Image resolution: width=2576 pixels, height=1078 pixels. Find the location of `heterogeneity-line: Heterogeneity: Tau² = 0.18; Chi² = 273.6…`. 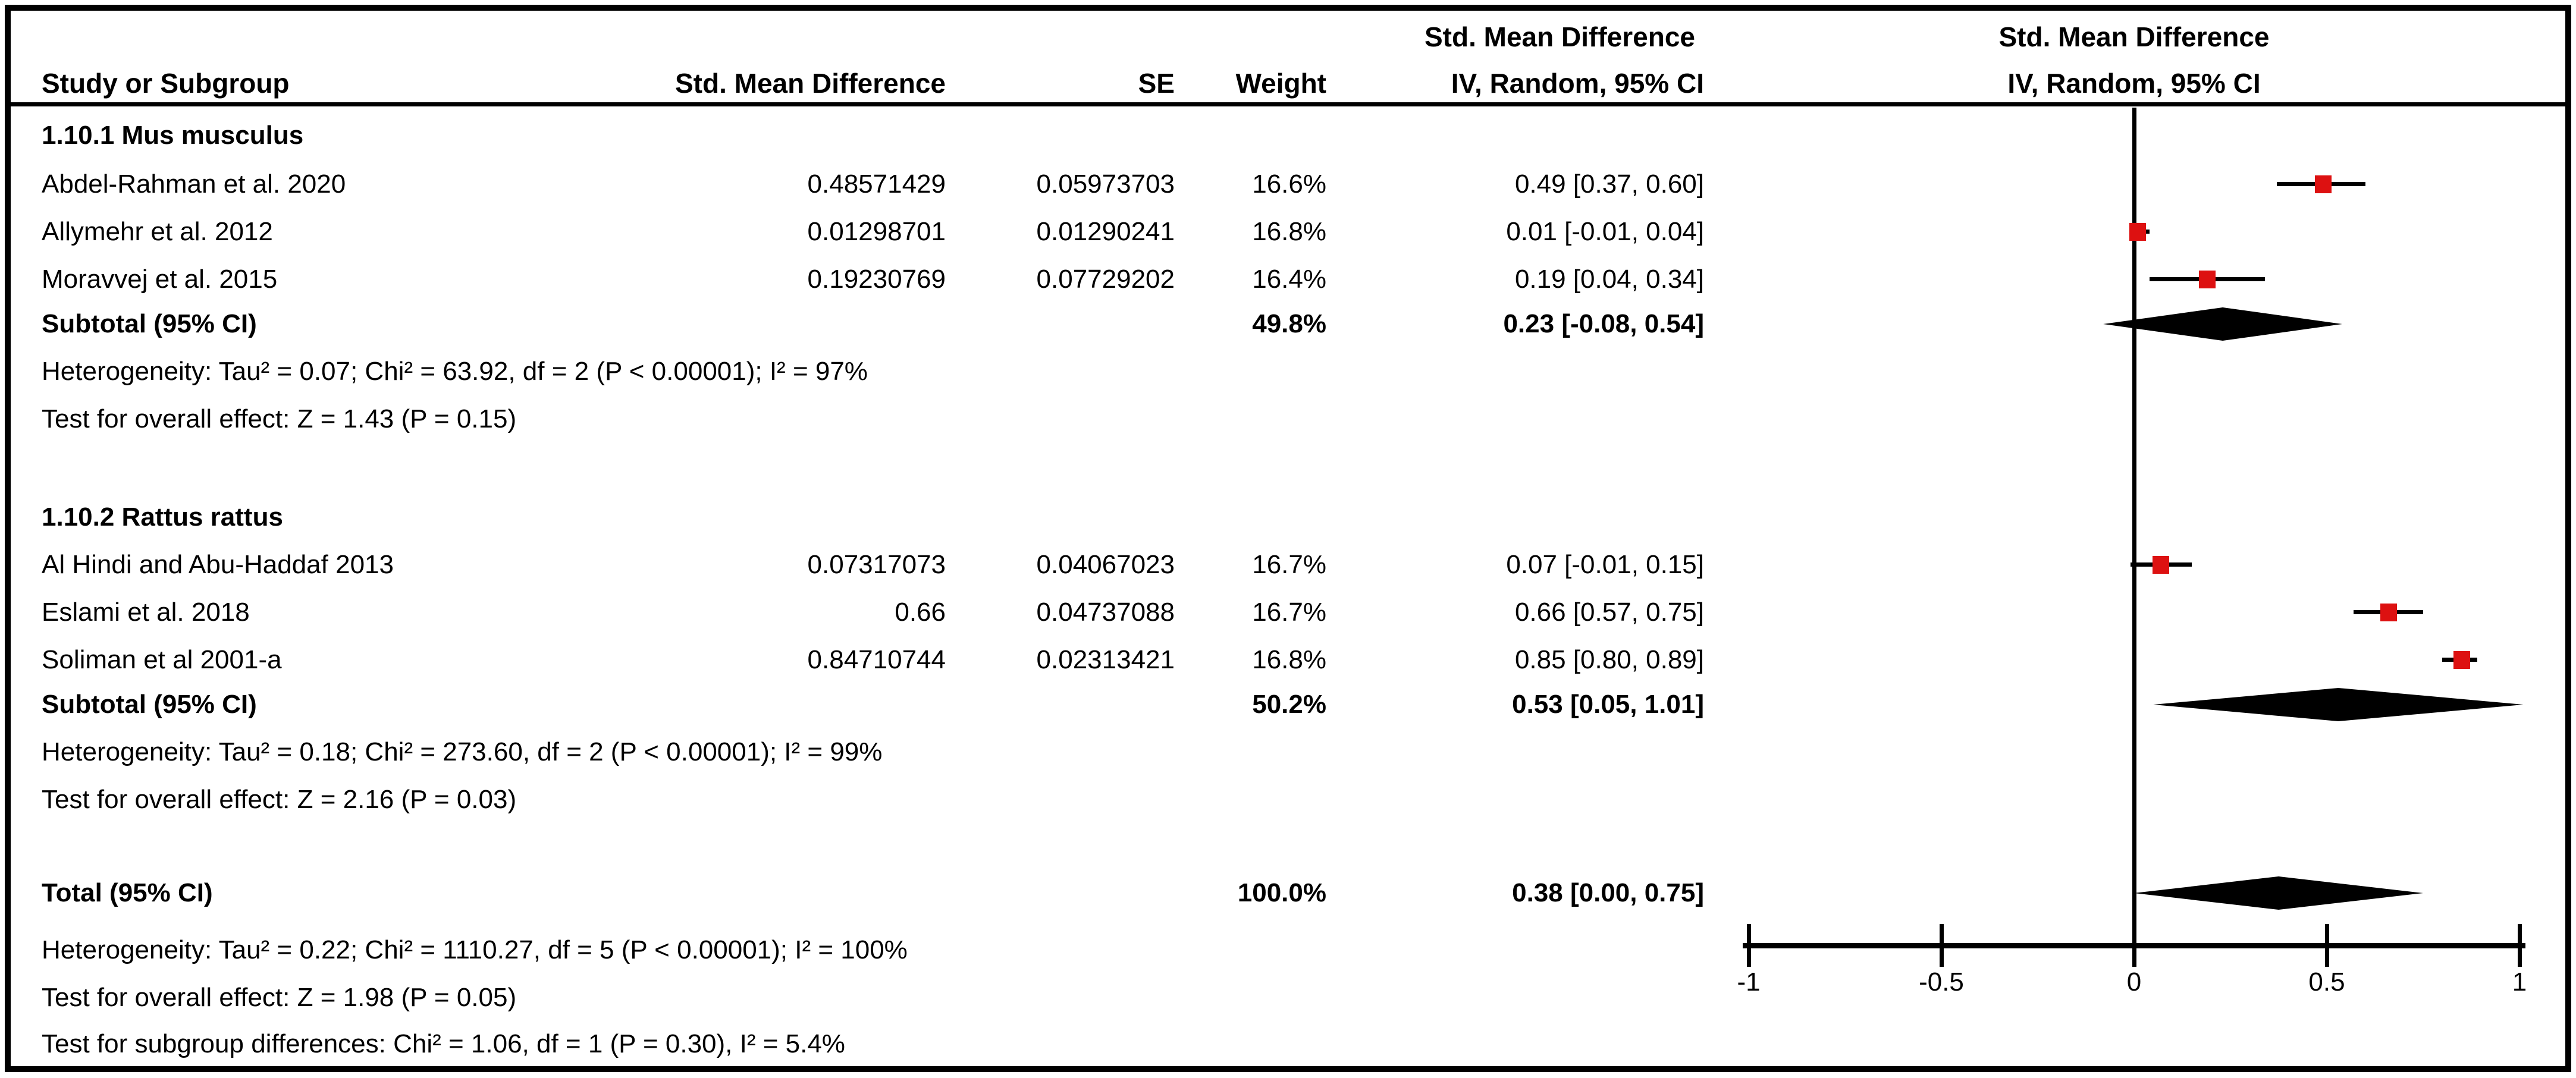

heterogeneity-line: Heterogeneity: Tau² = 0.18; Chi² = 273.6… is located at coordinates (1288, 752).